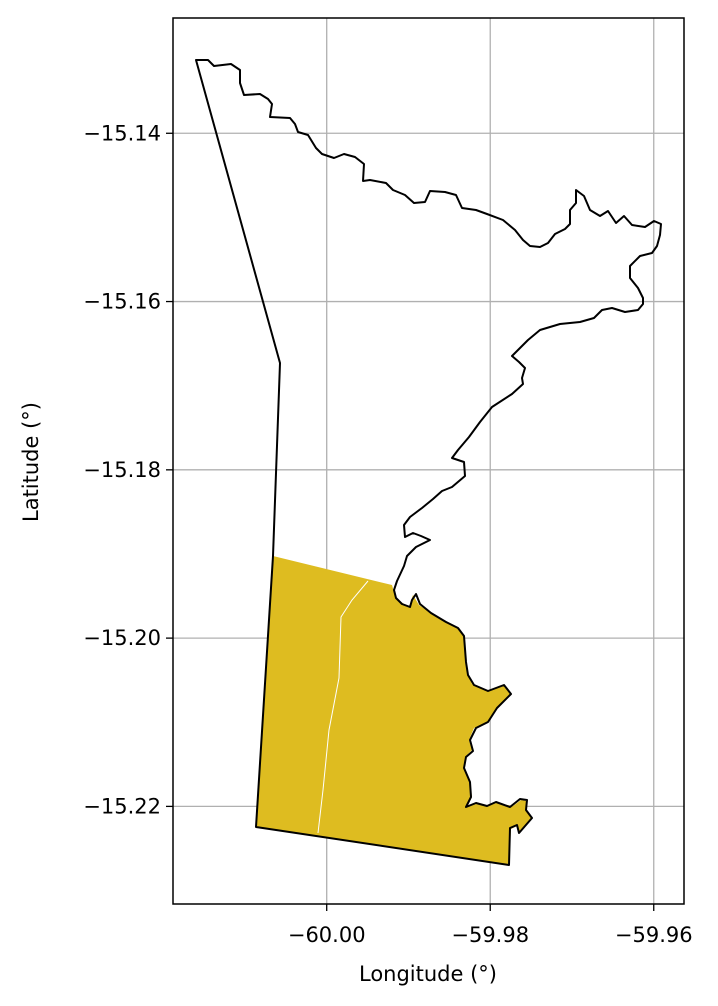  I want to click on x-tick-label: −59.98, so click(490, 935).